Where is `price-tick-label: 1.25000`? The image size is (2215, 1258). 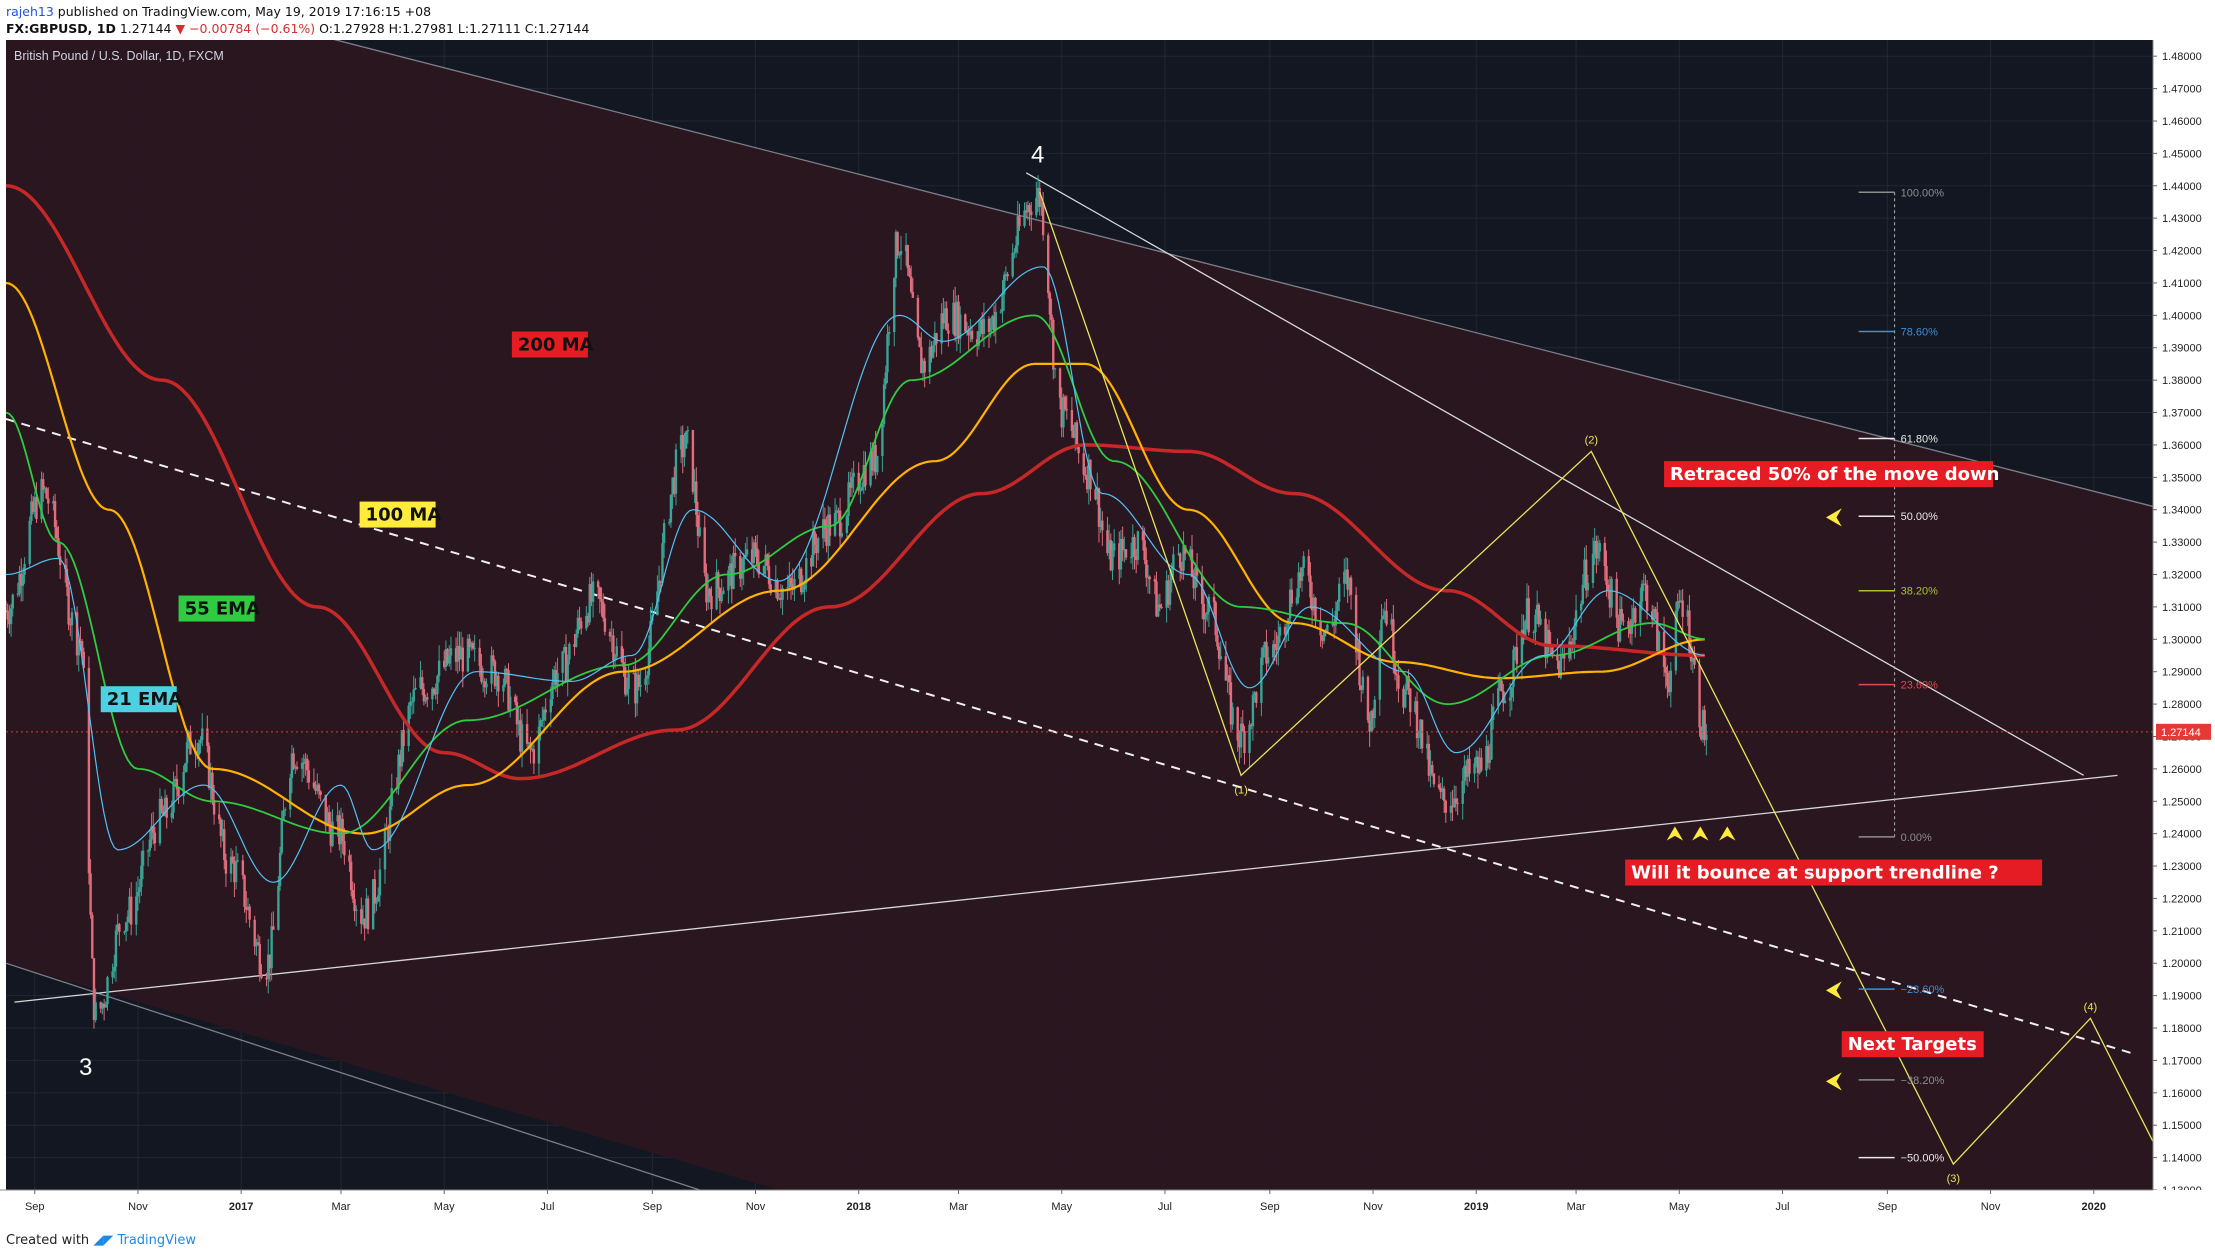 price-tick-label: 1.25000 is located at coordinates (2182, 802).